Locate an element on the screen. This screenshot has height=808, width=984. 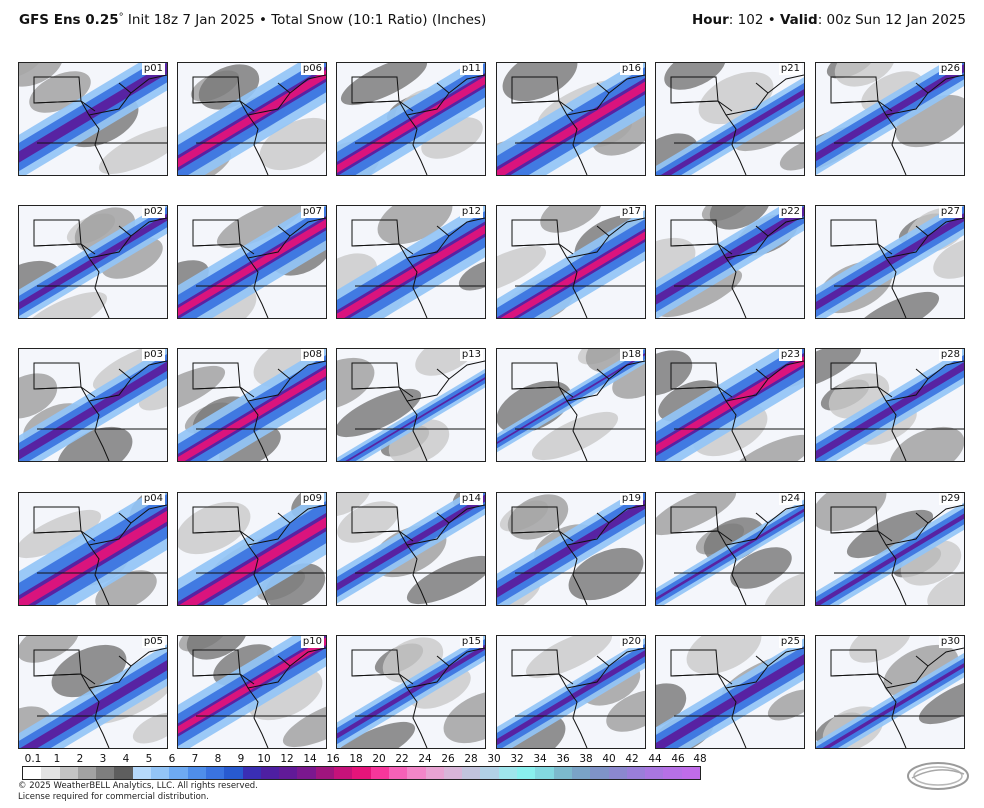
snowfall-map-p08 is located at coordinates (252, 405).